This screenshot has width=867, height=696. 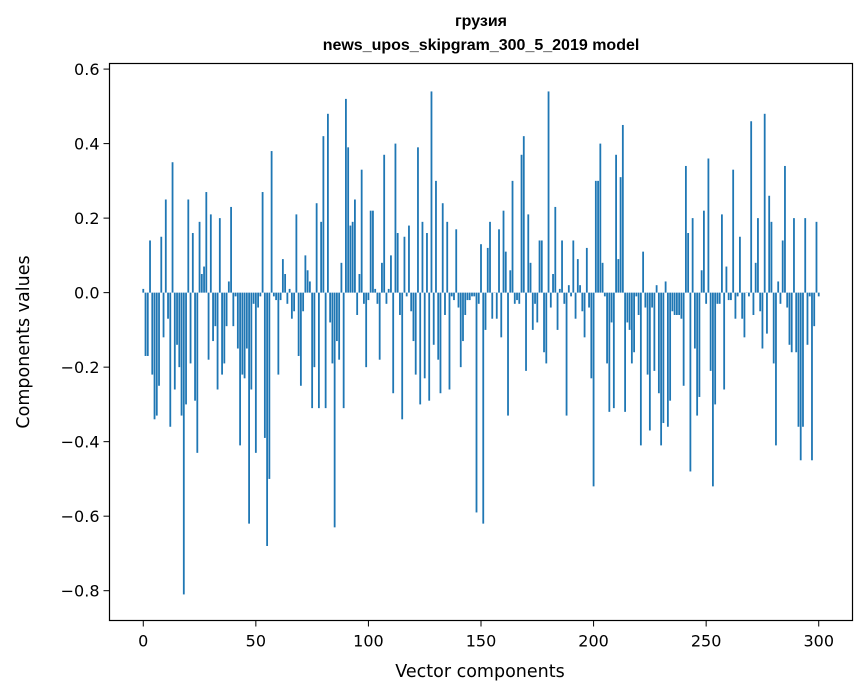 I want to click on chart-title: грузия, so click(x=481, y=21).